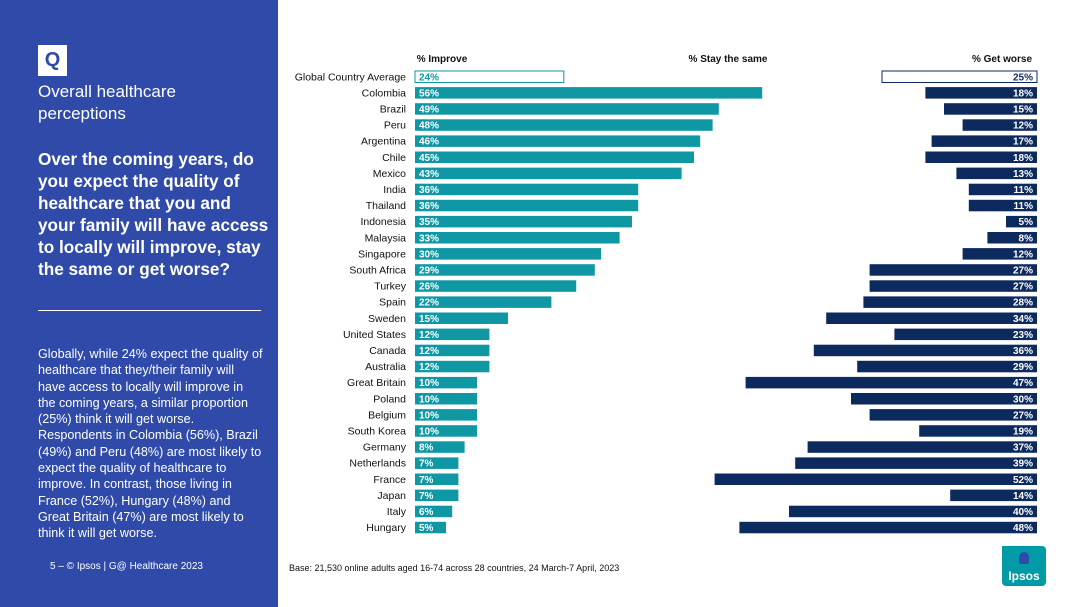 Image resolution: width=1080 pixels, height=607 pixels. Describe the element at coordinates (389, 174) in the screenshot. I see `category-label: Mexico` at that location.